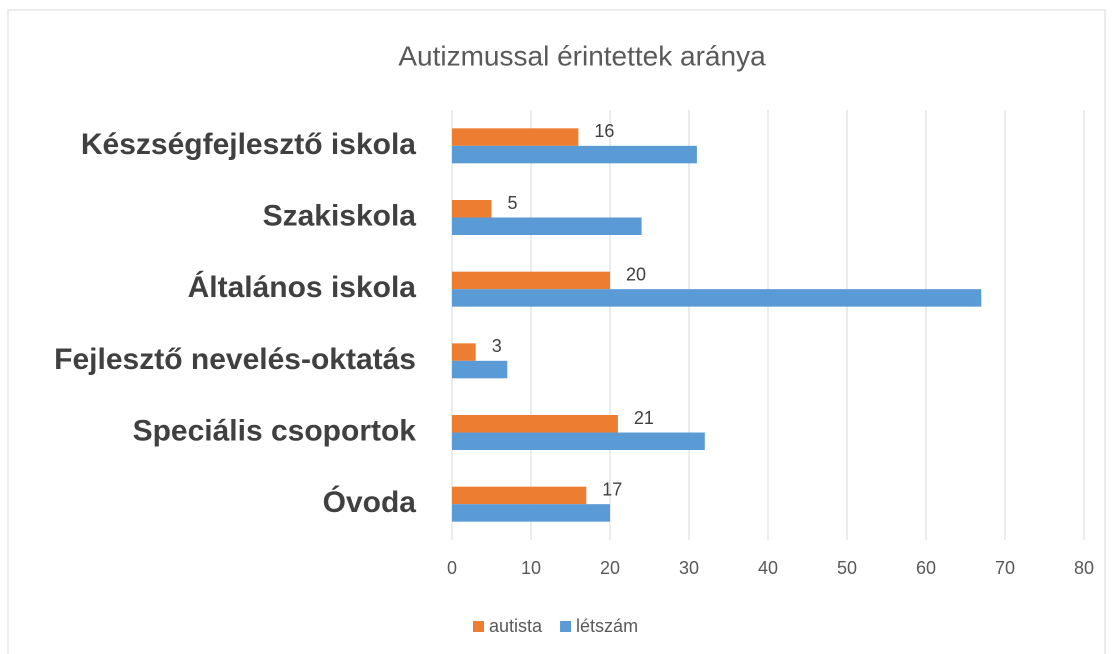  I want to click on category-label: Óvoda, so click(370, 502).